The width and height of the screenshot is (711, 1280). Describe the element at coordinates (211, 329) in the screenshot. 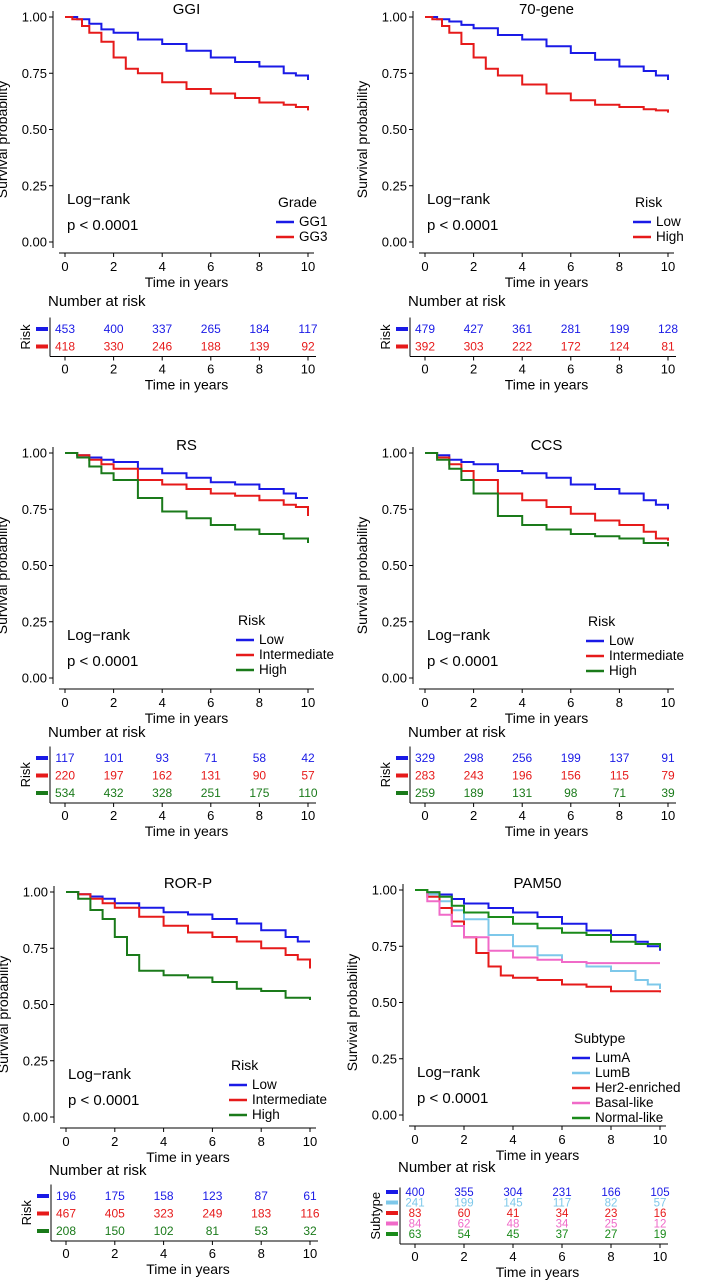

I see `risk-count: 265` at that location.